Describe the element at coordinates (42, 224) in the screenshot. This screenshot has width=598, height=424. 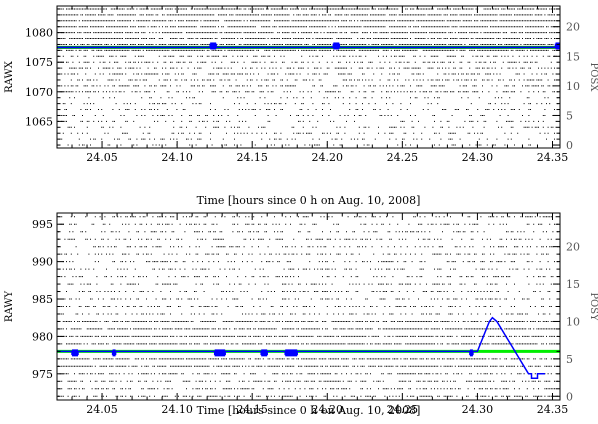
I see `y-tick-label: 995` at that location.